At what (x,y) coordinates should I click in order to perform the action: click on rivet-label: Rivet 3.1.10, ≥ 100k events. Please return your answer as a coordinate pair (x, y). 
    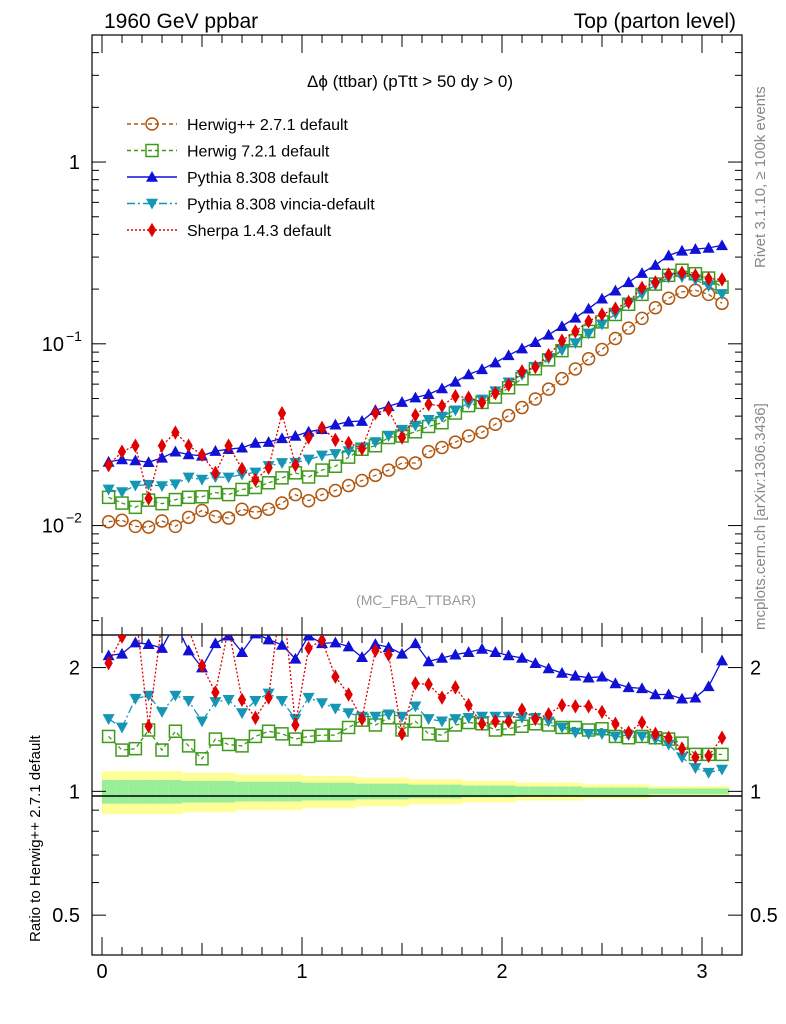
    Looking at the image, I should click on (760, 177).